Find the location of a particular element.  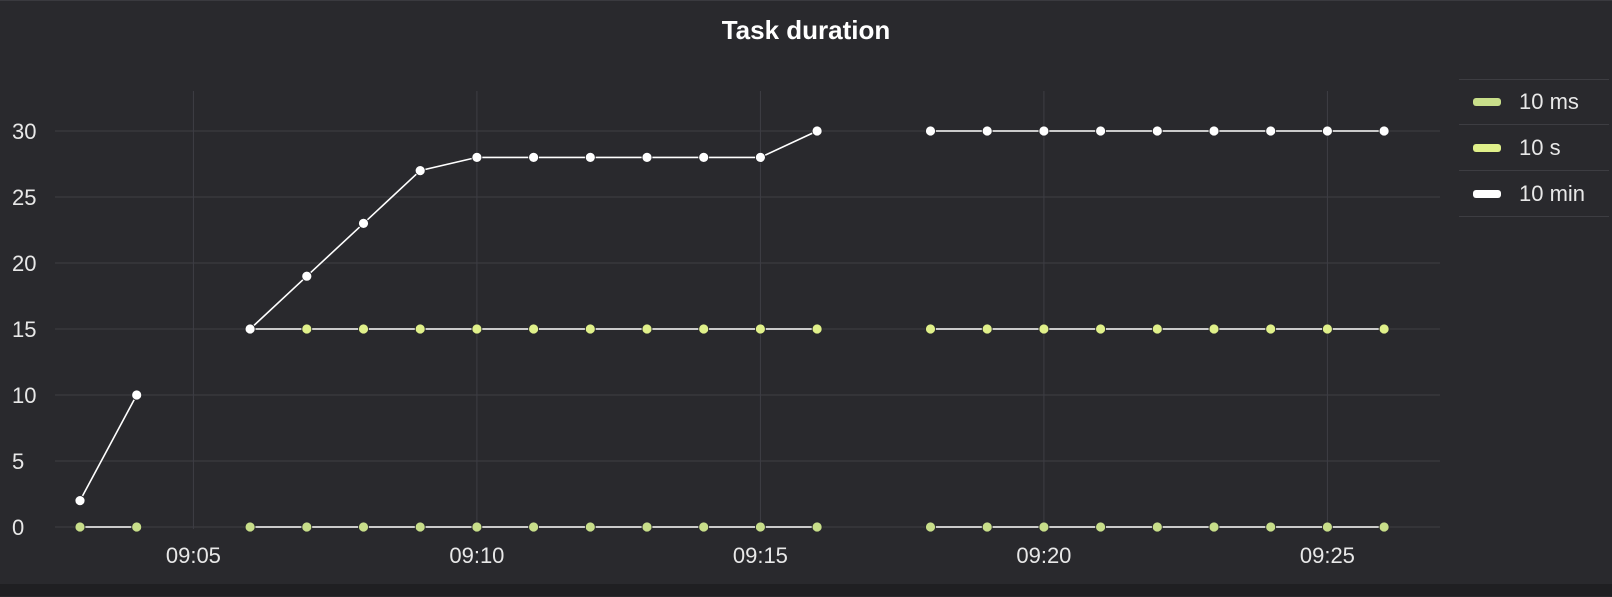

y-tick-label: 25 is located at coordinates (24, 197).